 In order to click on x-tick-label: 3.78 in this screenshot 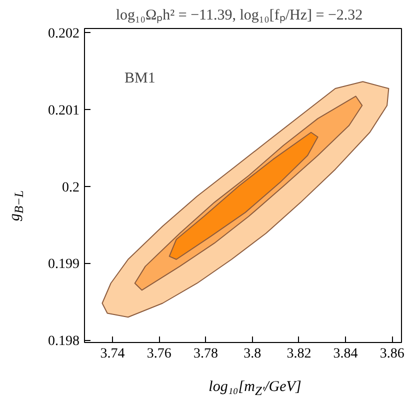, I will do `click(205, 354)`.